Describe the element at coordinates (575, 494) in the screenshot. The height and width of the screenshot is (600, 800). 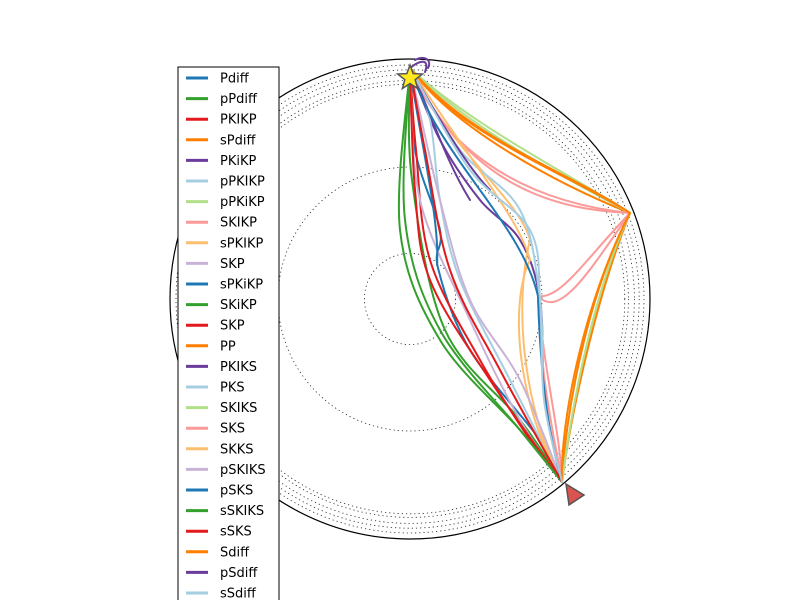
I see `receiver-triangle-marker` at that location.